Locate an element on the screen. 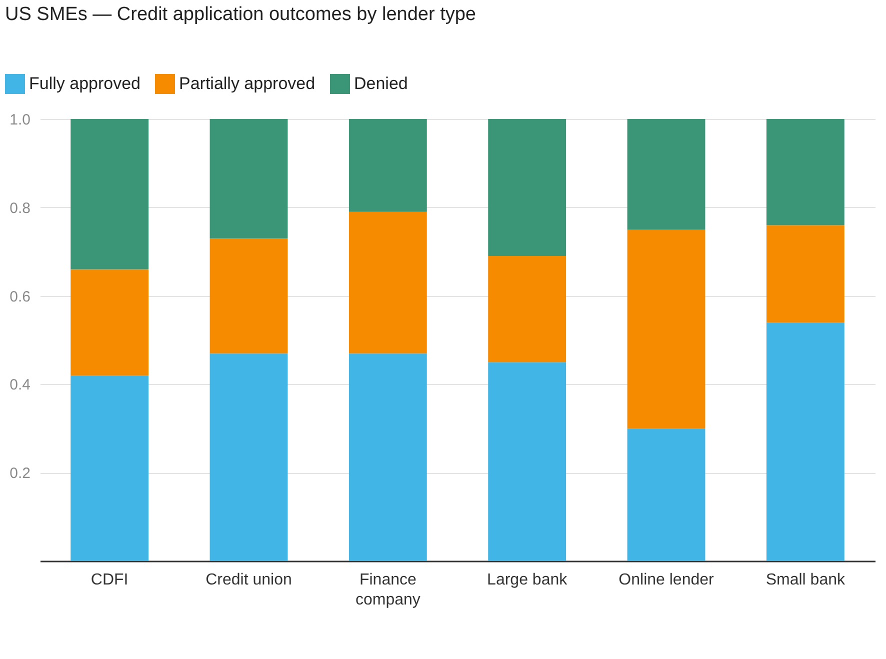 This screenshot has width=886, height=659. y-tick-label: 0.8 is located at coordinates (20, 208).